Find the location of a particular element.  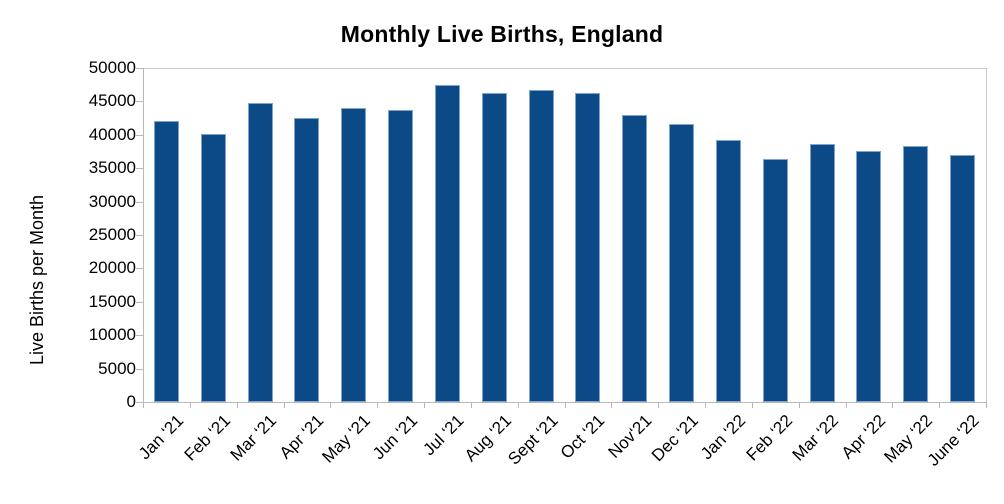

x-axis-label-june-22: June ‘22 is located at coordinates (954, 440).